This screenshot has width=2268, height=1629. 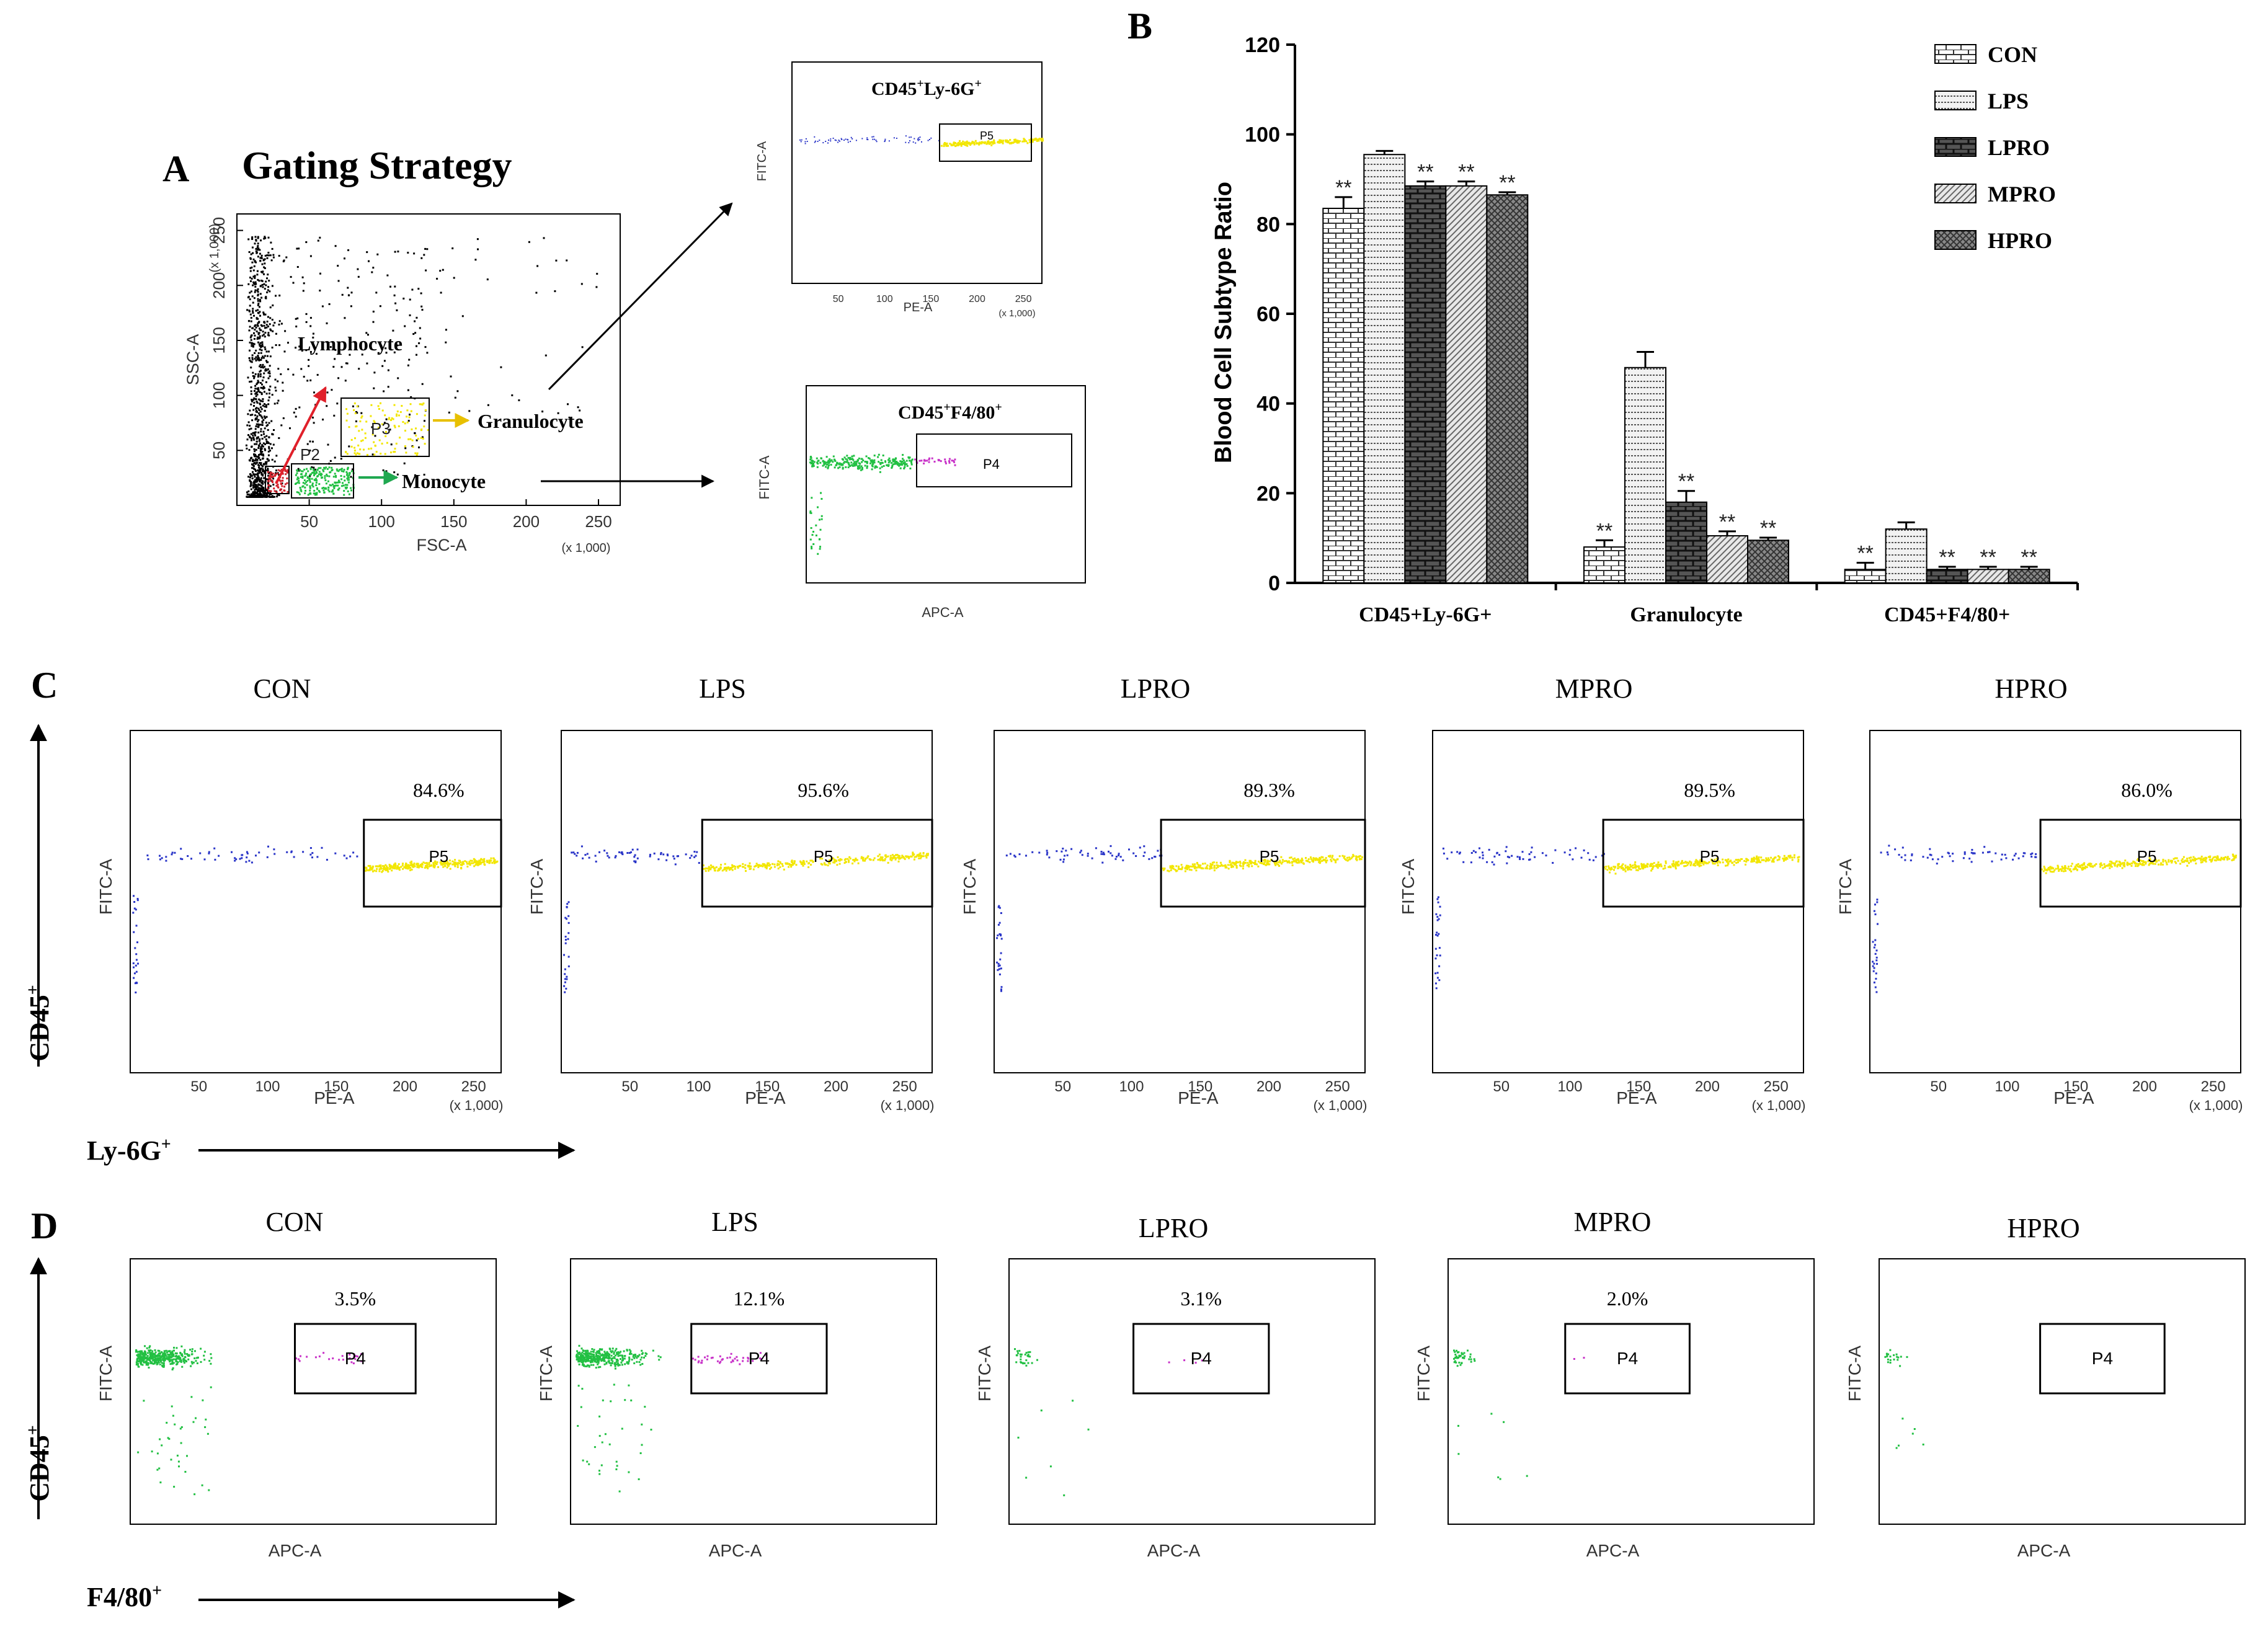 I want to click on gating-main-ytick-label: 150, so click(x=219, y=340).